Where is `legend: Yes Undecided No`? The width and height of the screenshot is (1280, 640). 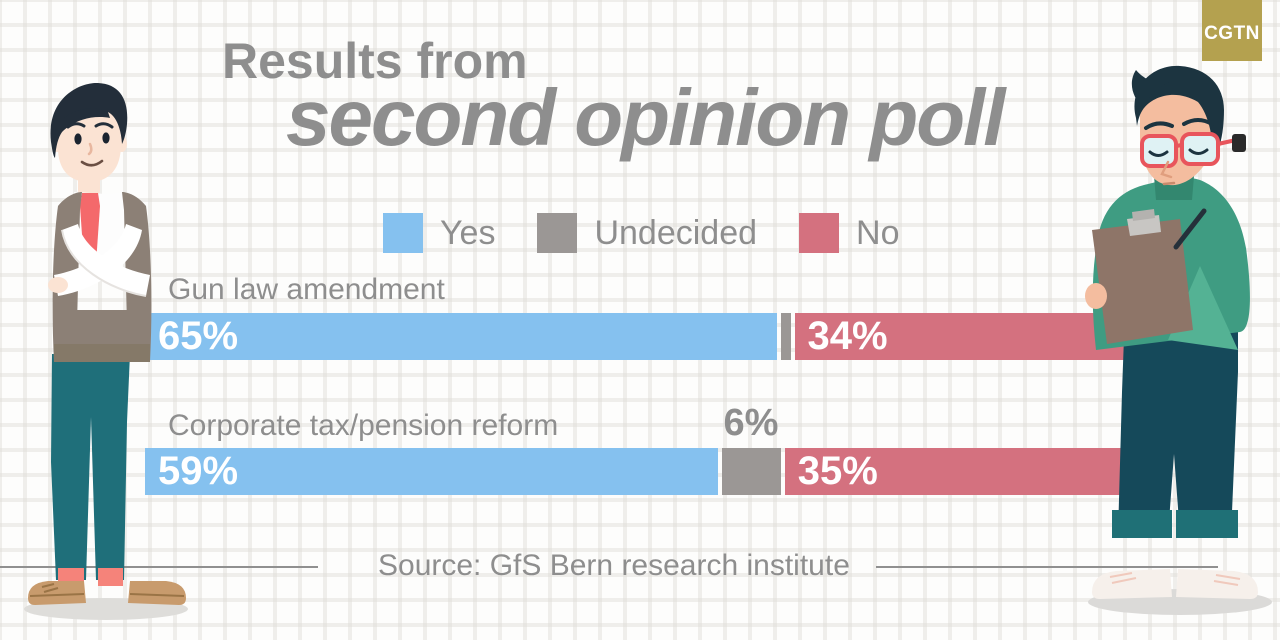
legend: Yes Undecided No is located at coordinates (662, 233).